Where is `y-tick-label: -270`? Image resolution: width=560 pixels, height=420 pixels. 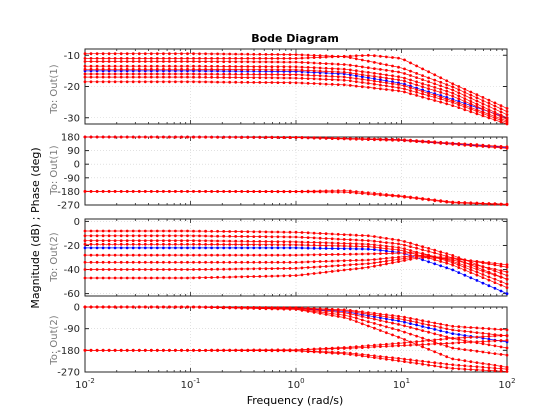
y-tick-label: -270 is located at coordinates (68, 373).